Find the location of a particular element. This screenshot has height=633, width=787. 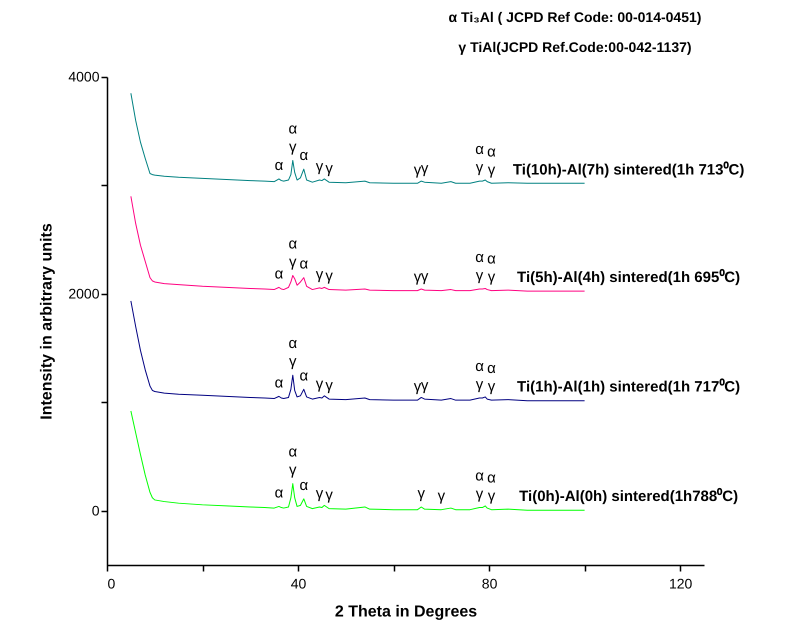

x-tick-label: 120 is located at coordinates (680, 584).